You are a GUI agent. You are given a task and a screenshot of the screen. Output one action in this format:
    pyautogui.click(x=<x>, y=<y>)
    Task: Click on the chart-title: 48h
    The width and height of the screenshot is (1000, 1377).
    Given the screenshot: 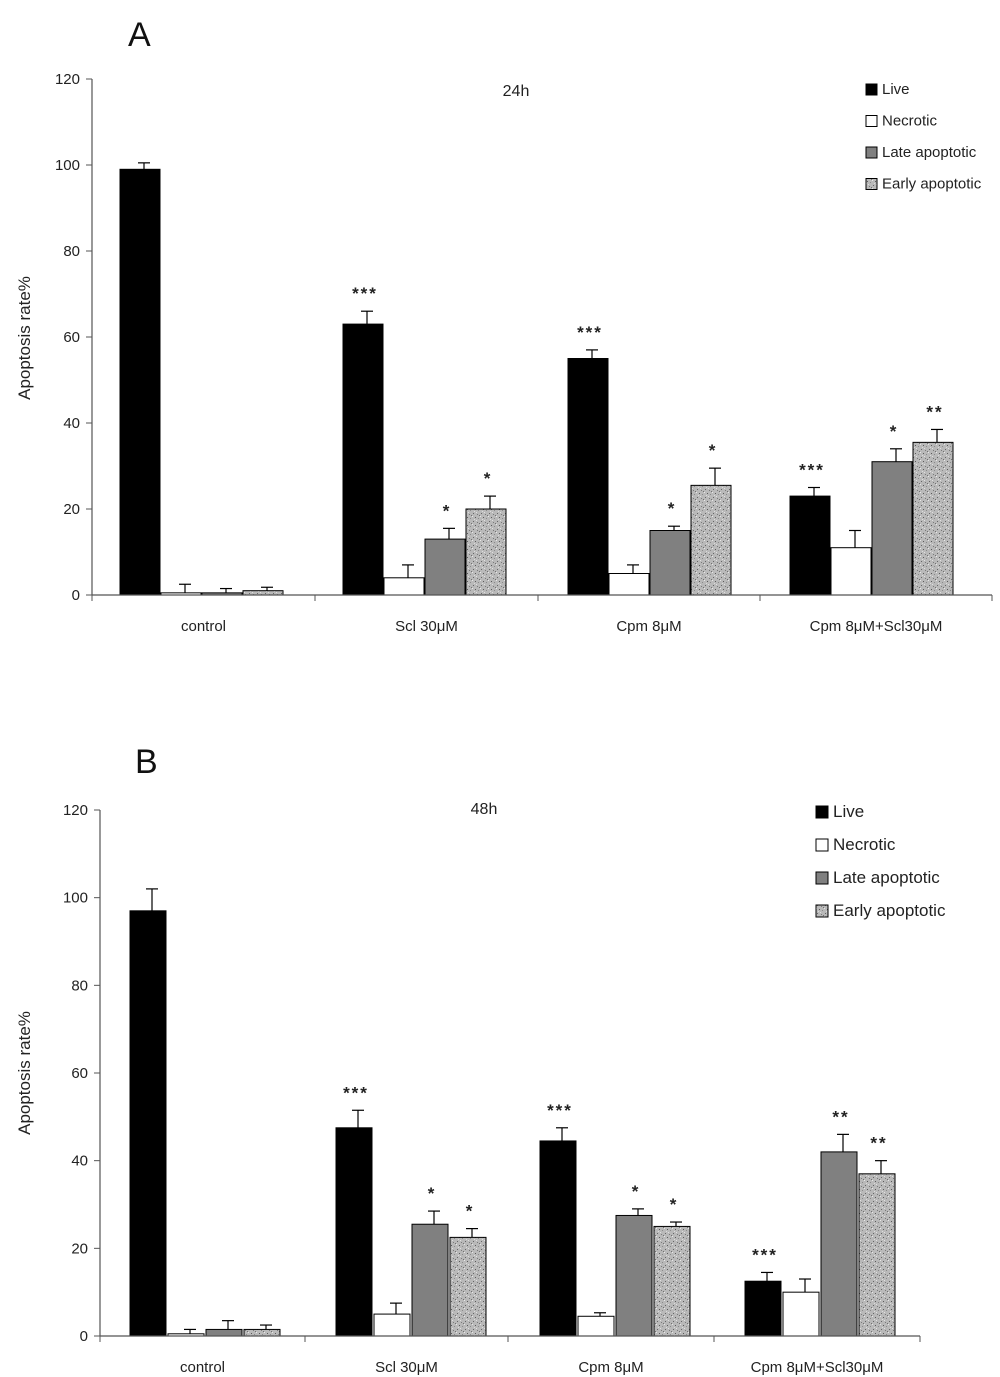 What is the action you would take?
    pyautogui.click(x=484, y=809)
    